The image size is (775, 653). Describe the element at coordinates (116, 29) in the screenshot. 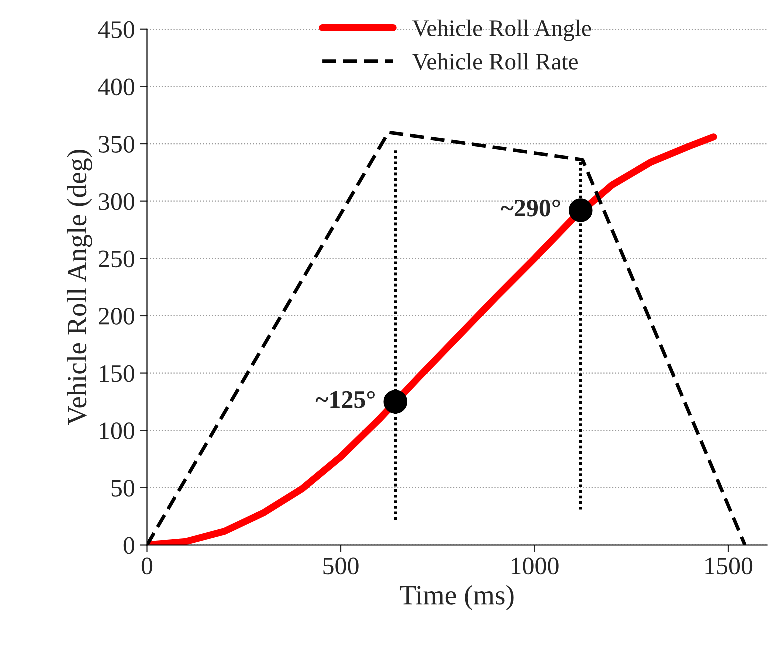

I see `y-tick-label: 450` at that location.